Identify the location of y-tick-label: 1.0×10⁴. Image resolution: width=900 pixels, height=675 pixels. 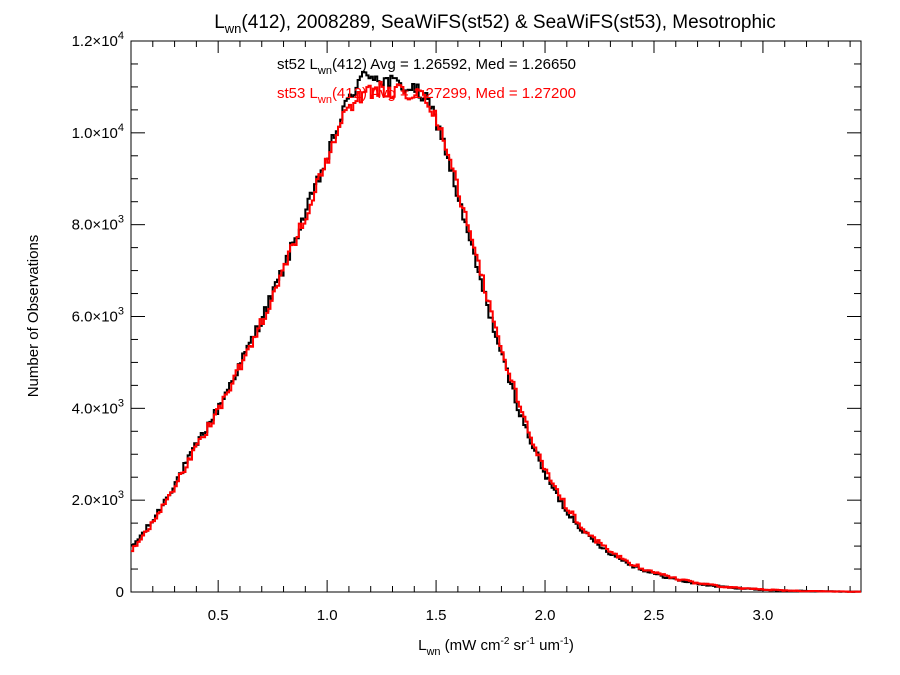
(98, 132).